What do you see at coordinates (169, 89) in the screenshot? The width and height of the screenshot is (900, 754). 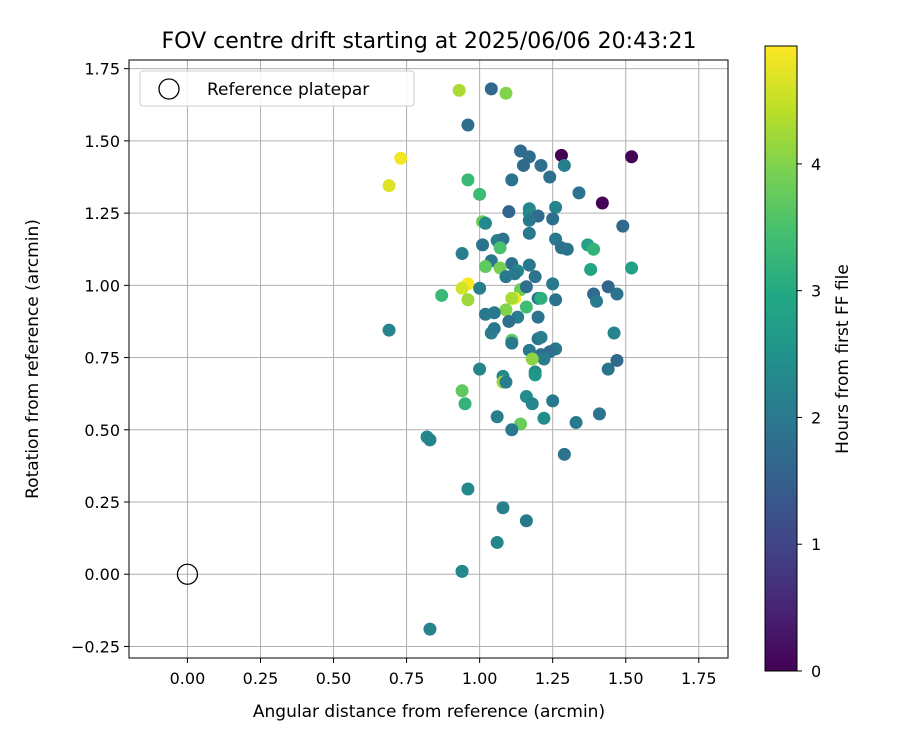 I see `legend-marker-icon` at bounding box center [169, 89].